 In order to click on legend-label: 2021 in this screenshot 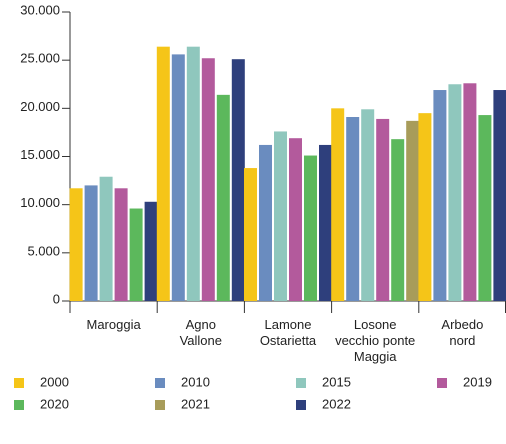, I will do `click(195, 403)`.